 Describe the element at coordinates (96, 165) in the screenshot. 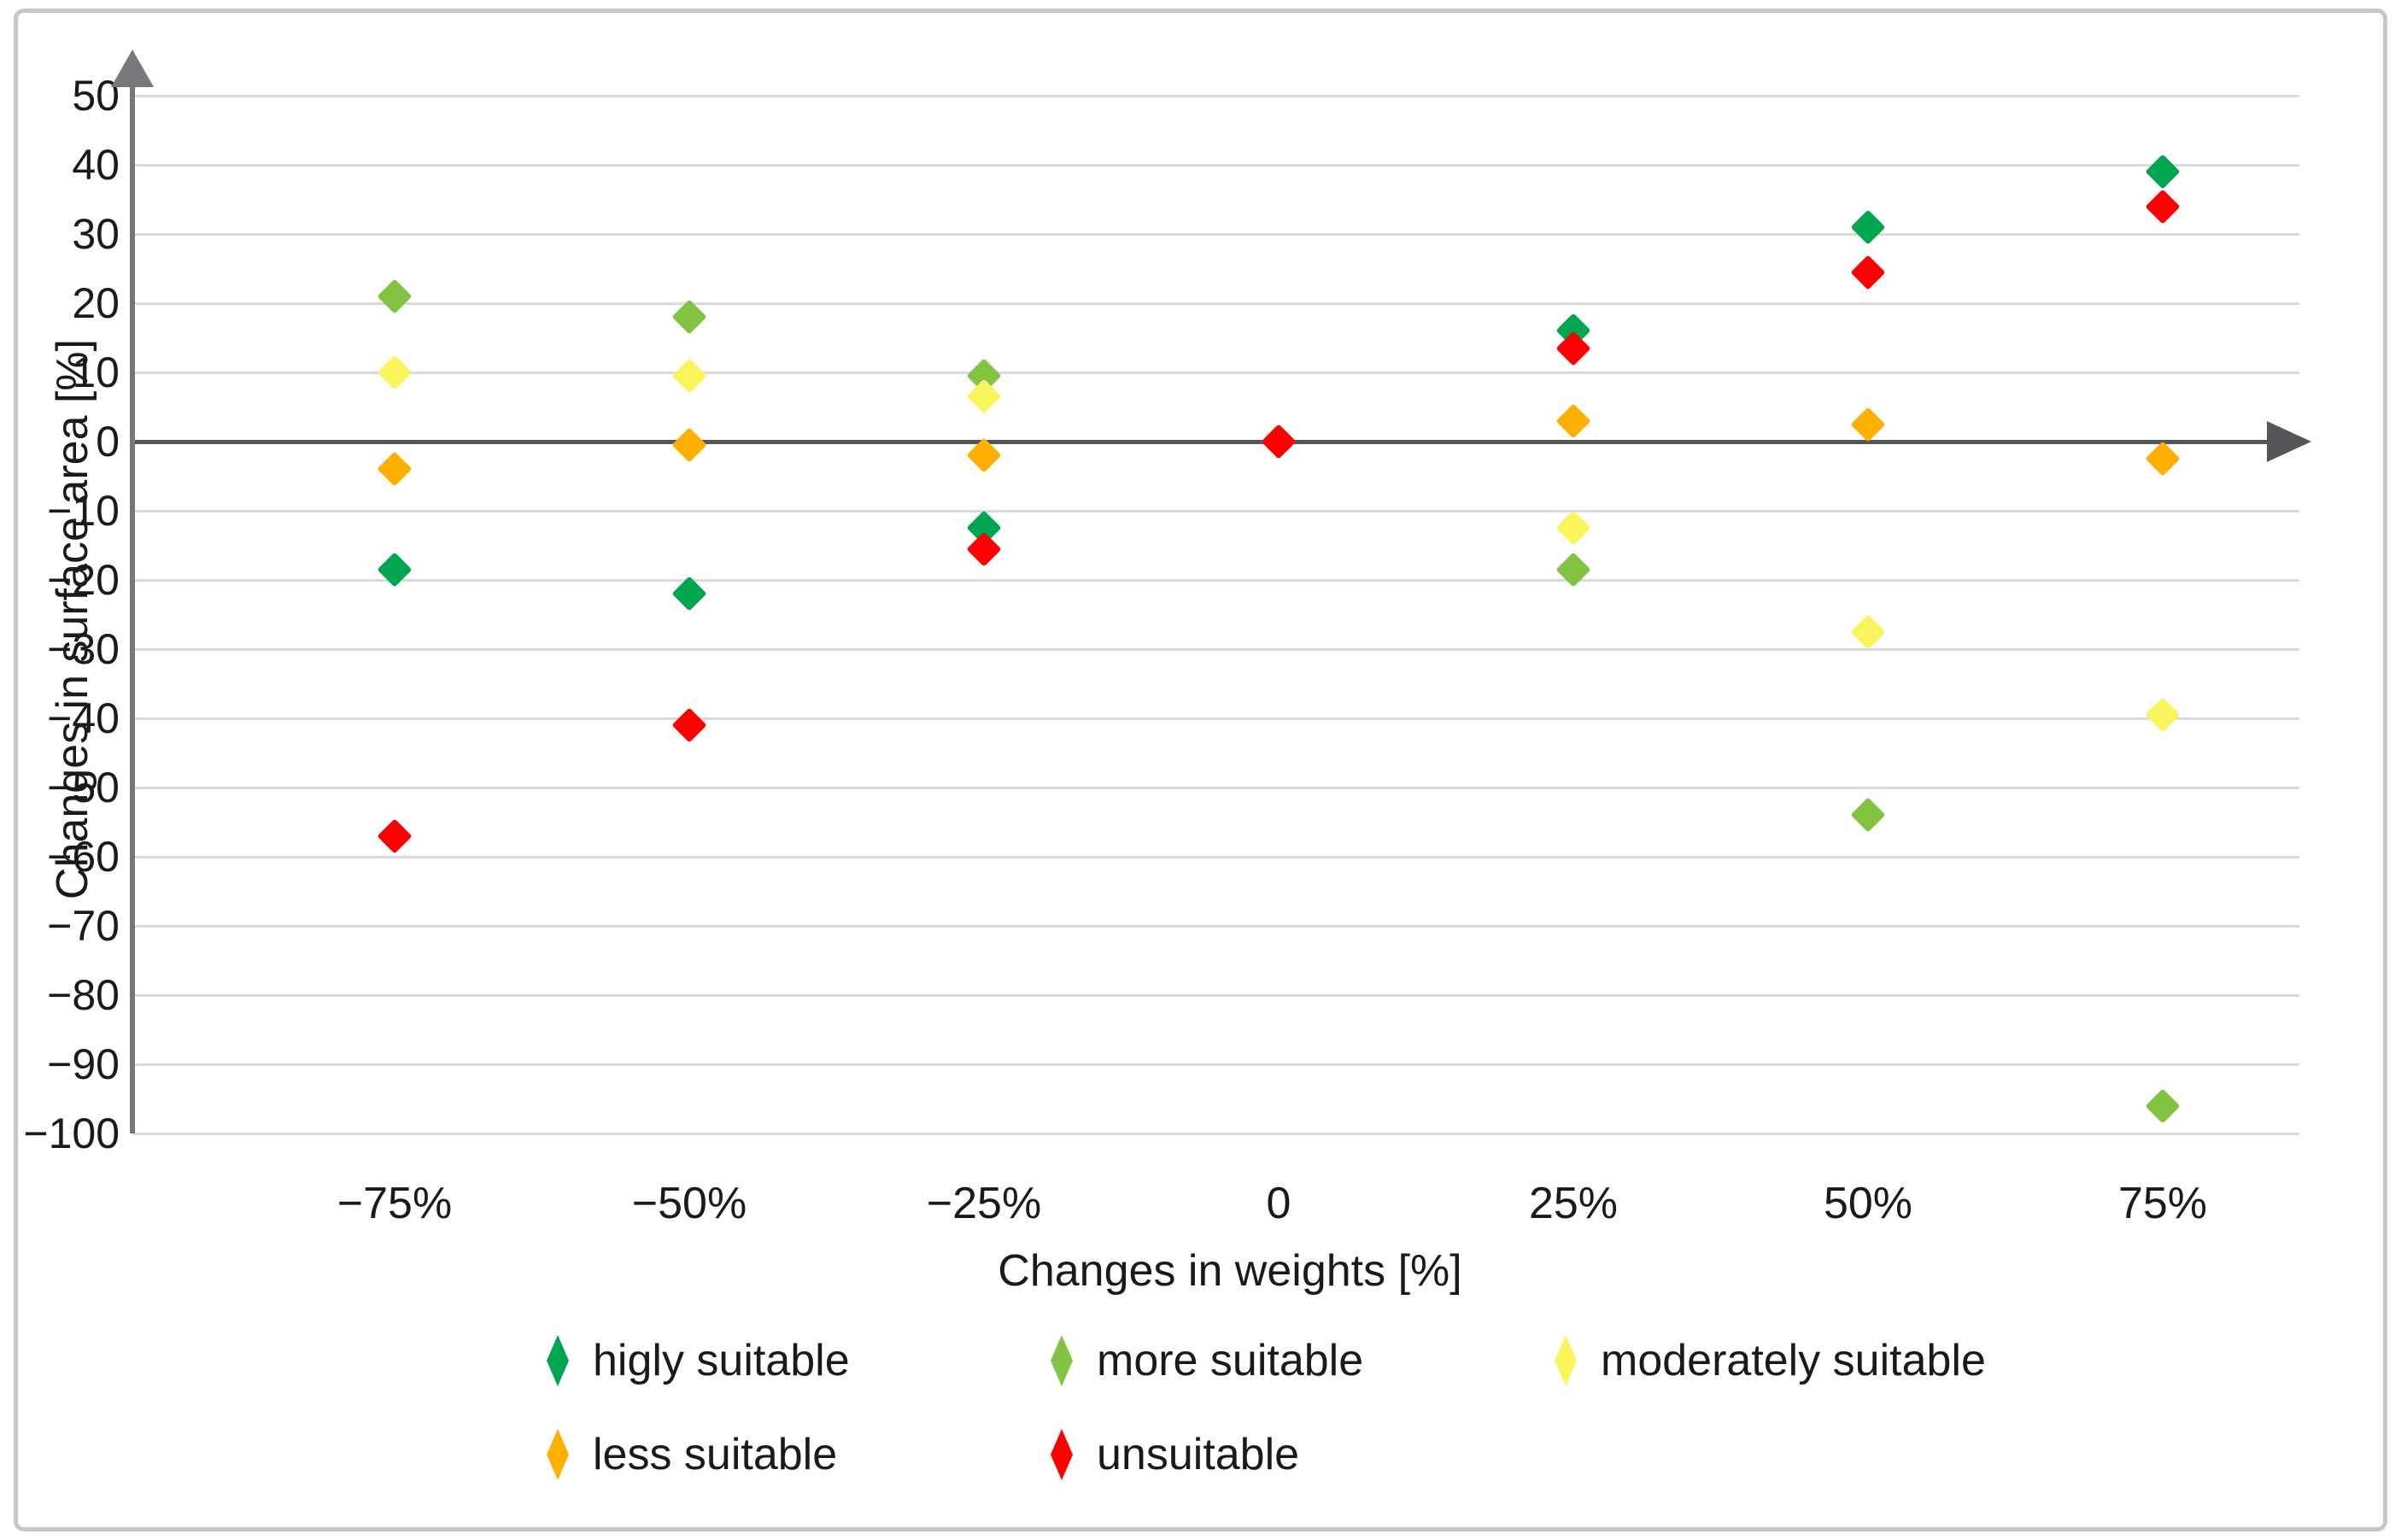

I see `y-tick-label: 40` at that location.